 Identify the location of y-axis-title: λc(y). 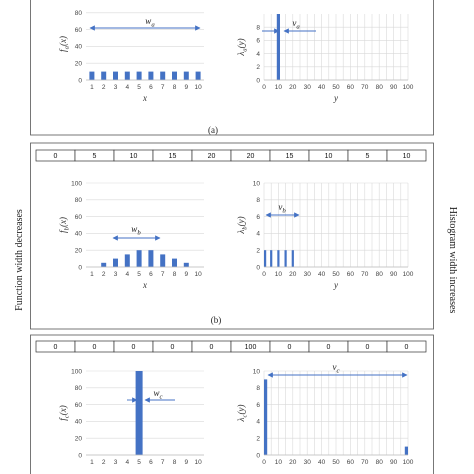
(242, 414).